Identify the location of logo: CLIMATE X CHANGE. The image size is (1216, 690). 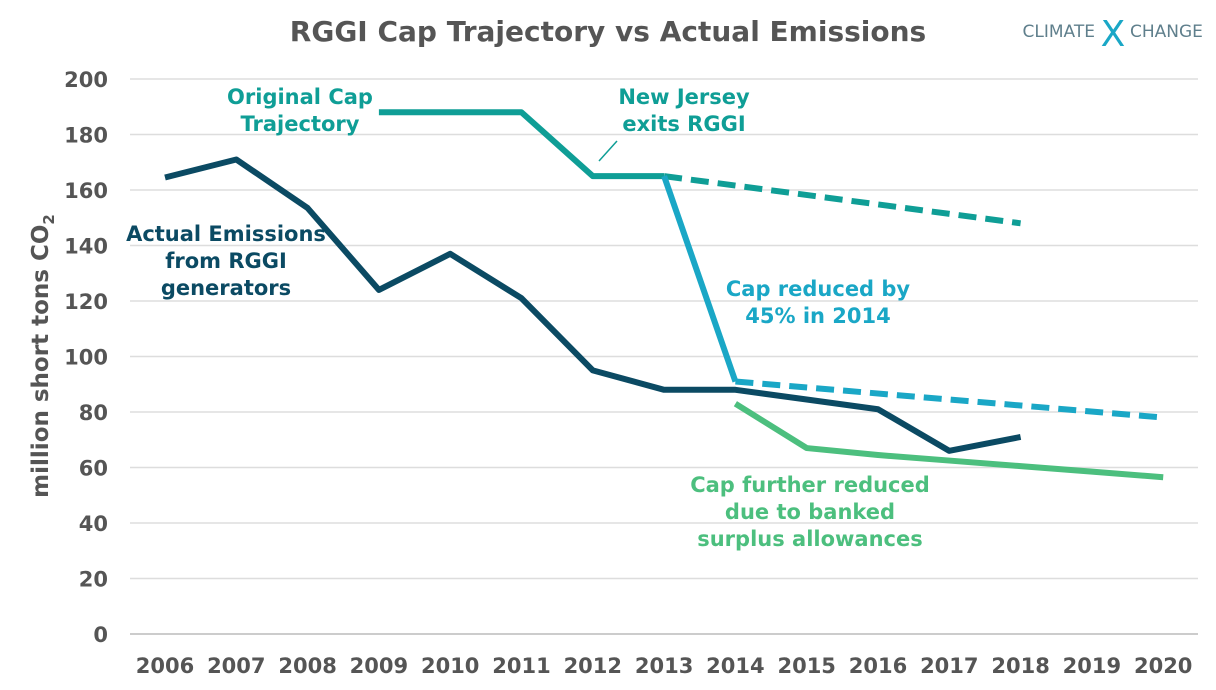
(1113, 34).